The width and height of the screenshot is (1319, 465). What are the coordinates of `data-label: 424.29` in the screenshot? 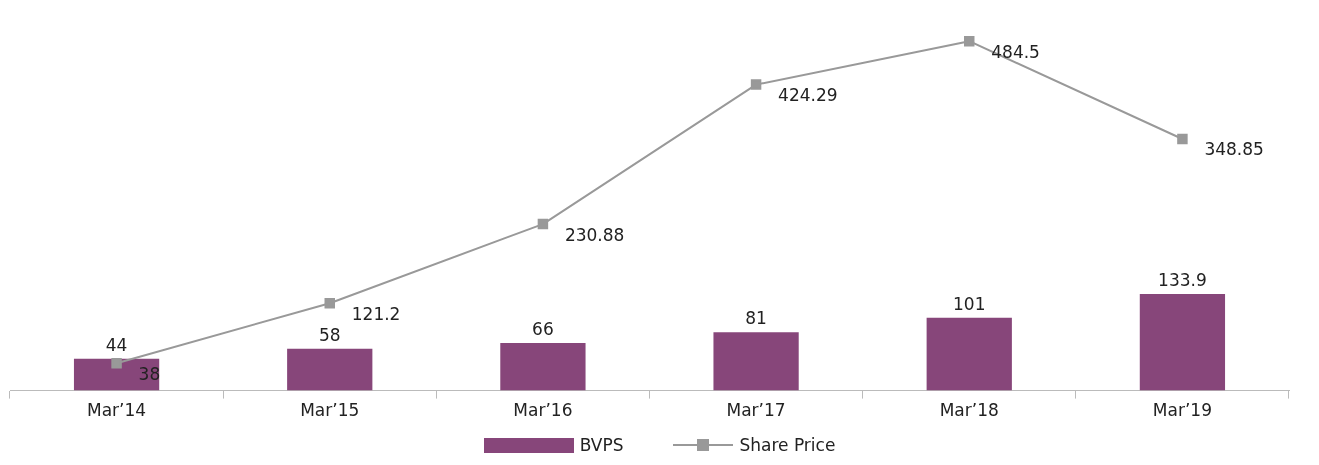 It's located at (808, 95).